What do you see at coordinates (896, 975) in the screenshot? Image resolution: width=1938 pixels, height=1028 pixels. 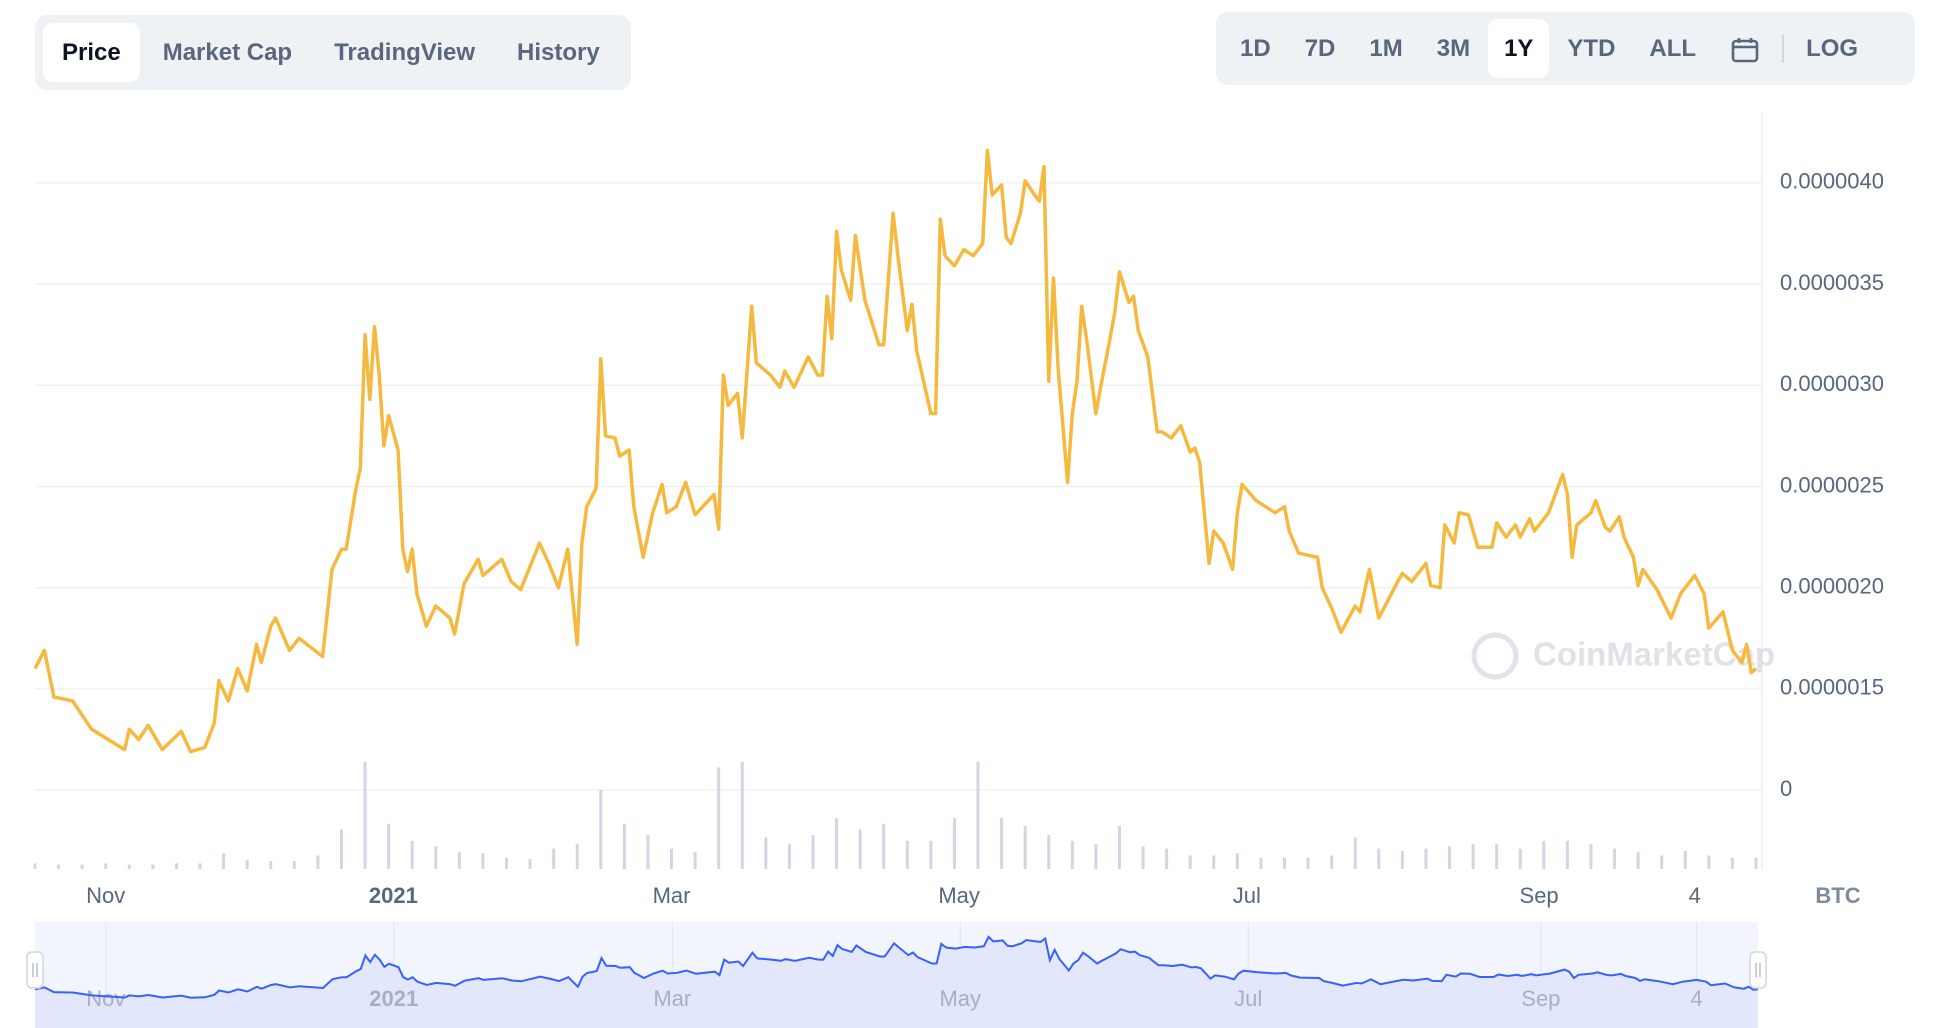 I see `navigator-bg` at bounding box center [896, 975].